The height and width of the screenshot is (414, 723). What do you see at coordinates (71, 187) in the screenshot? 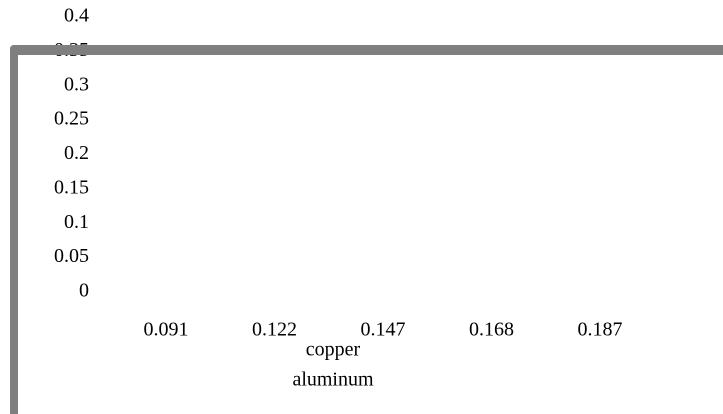
I see `y-tick-label: 0.15` at bounding box center [71, 187].